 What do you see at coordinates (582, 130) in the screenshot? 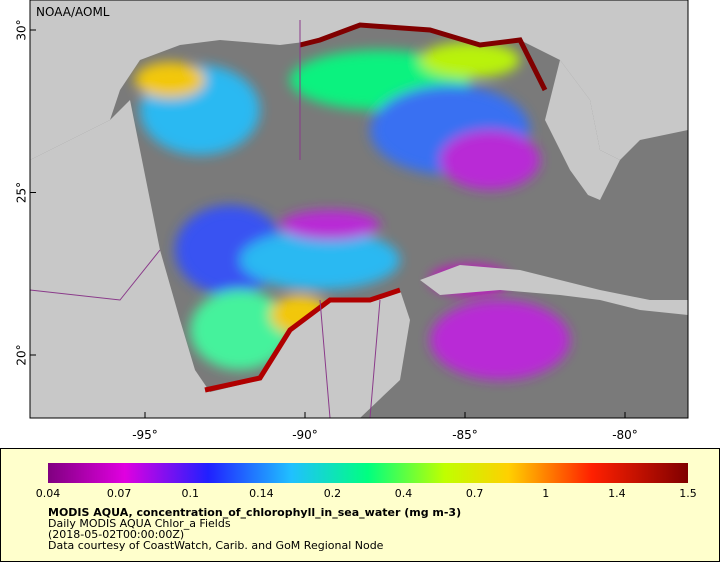
I see `land-florida` at bounding box center [582, 130].